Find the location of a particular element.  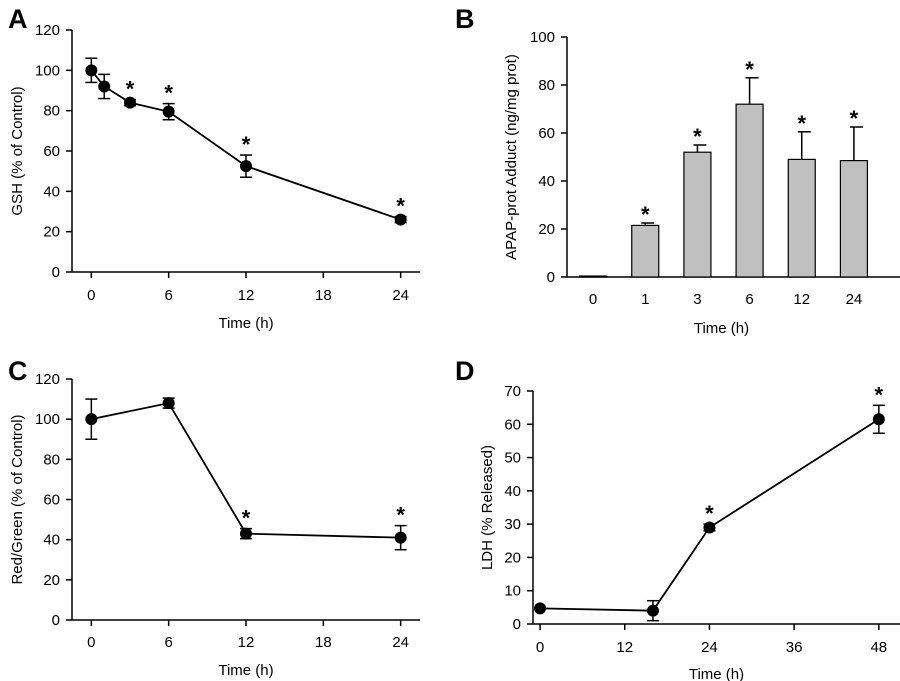

y-axis-title: LDH (% Released) is located at coordinates (487, 507).